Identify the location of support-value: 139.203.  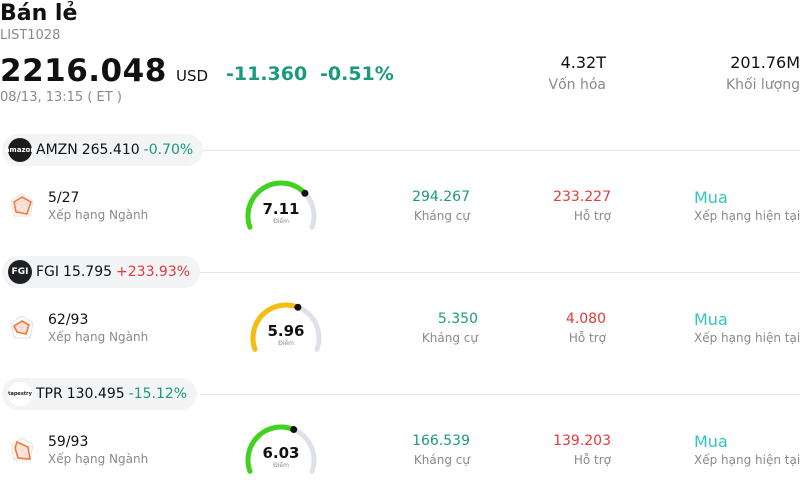
(582, 441).